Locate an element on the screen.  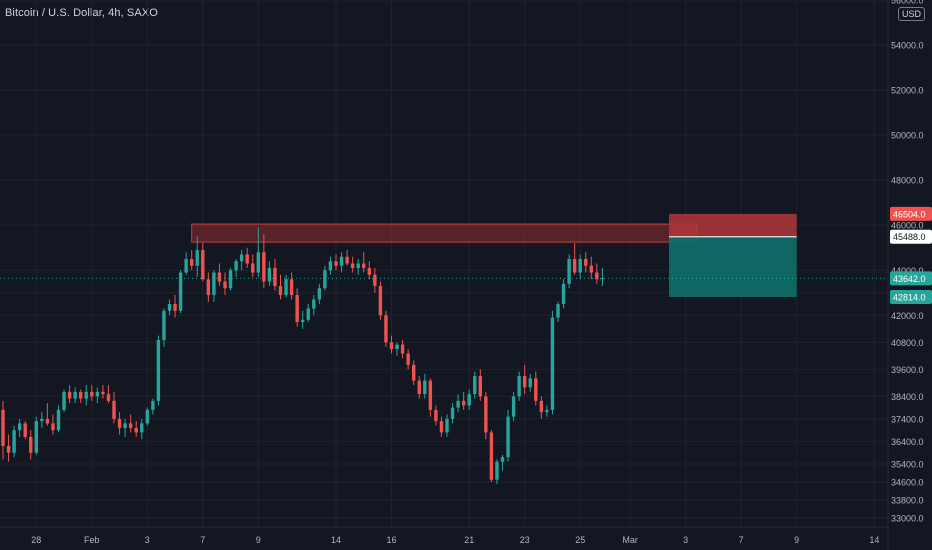
price-labels: 46504.0 45488.0 43642.0 42814.0 is located at coordinates (911, 255).